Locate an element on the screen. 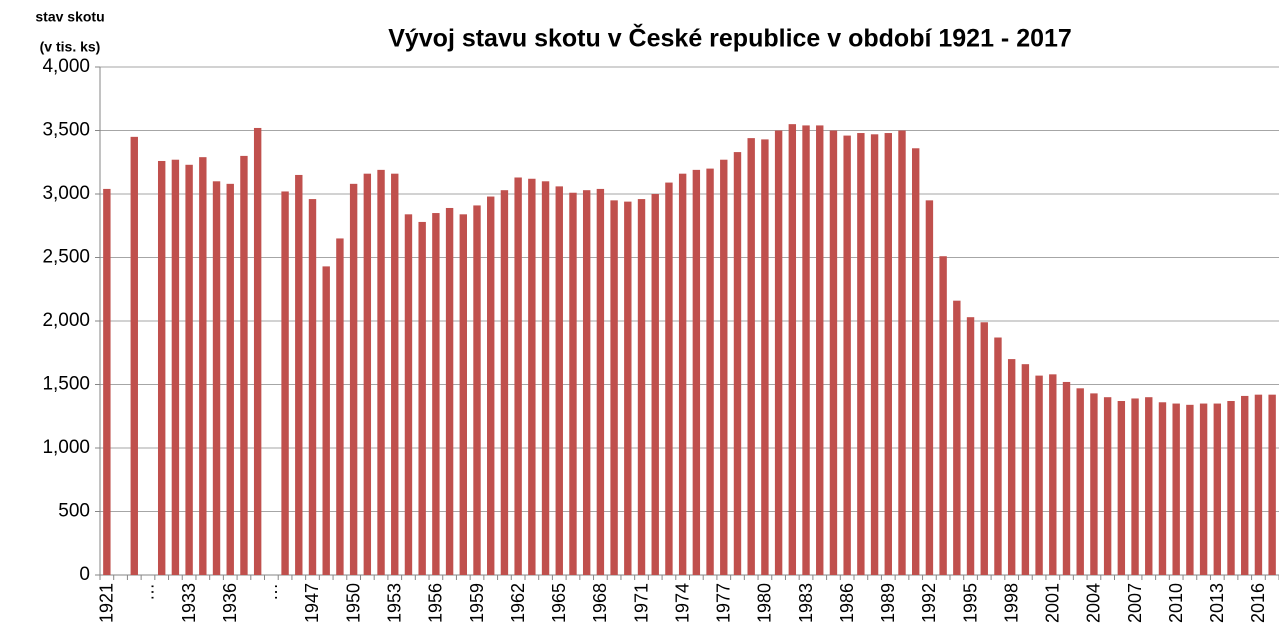 The image size is (1279, 644). x-tick-label: 1965 is located at coordinates (559, 603).